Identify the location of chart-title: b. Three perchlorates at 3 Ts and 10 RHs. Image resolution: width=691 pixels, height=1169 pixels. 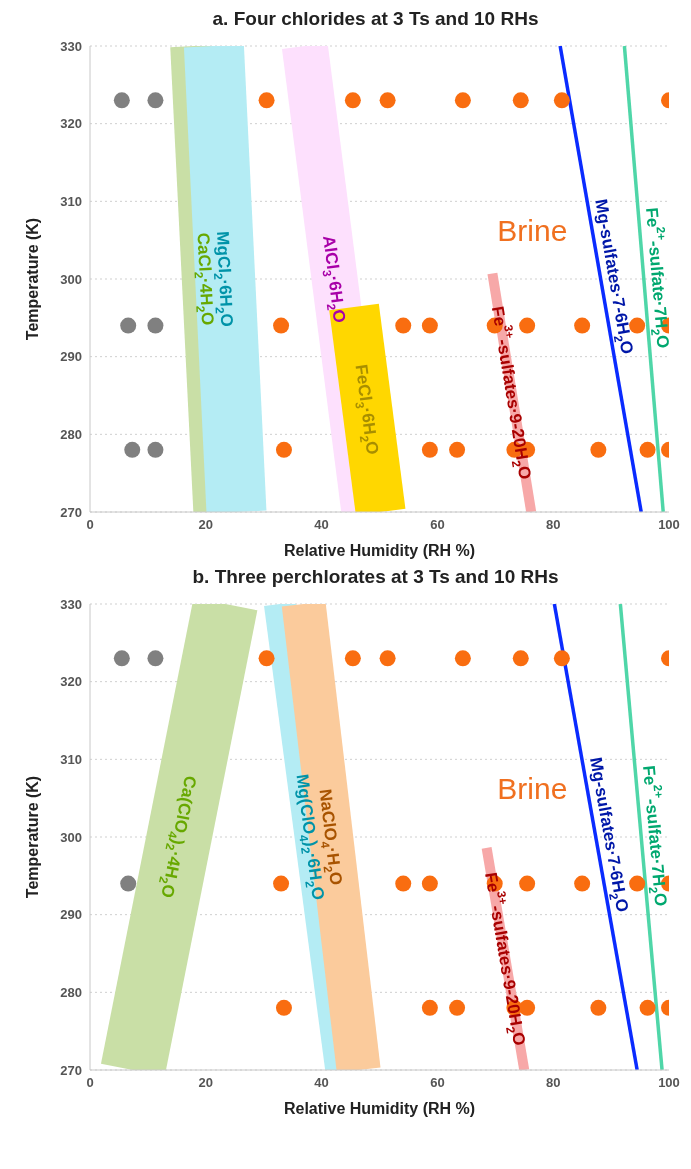
(375, 577).